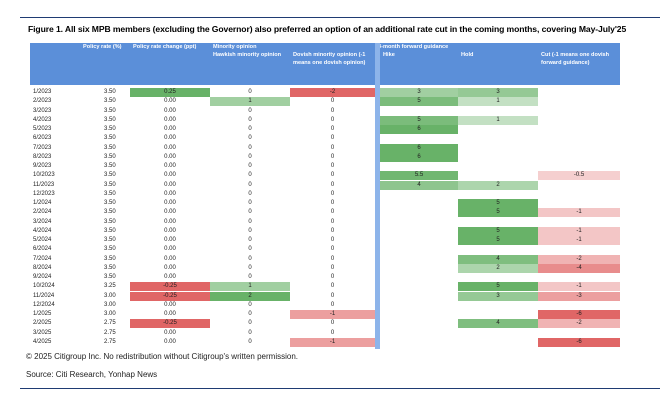 The image size is (670, 417). I want to click on row-label: 6/2024, so click(42, 249).